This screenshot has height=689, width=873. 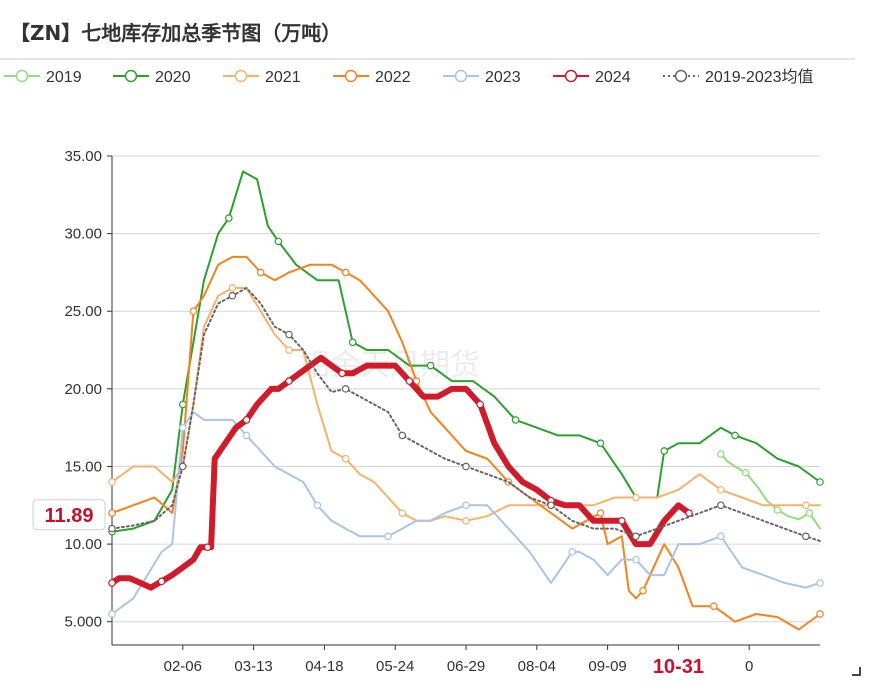 I want to click on x-tick-label: 06-29, so click(x=466, y=666).